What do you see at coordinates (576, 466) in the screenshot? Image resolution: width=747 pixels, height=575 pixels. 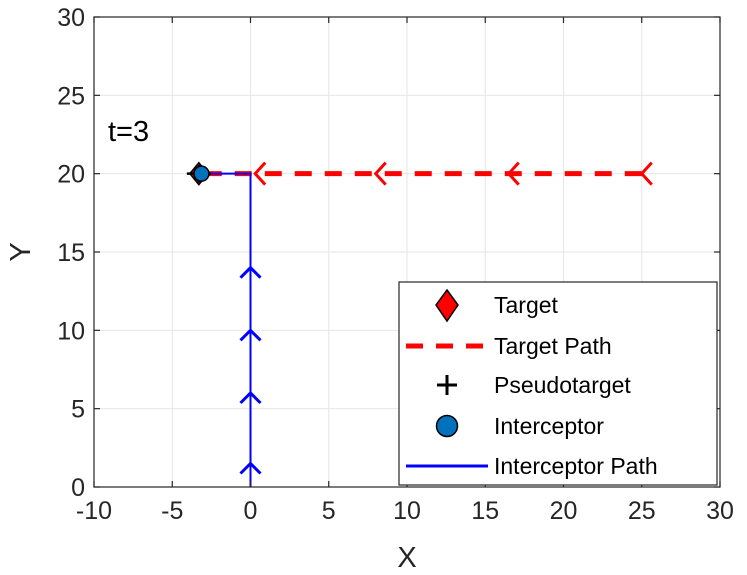 I see `legend-label-interceptor-path: Interceptor Path` at bounding box center [576, 466].